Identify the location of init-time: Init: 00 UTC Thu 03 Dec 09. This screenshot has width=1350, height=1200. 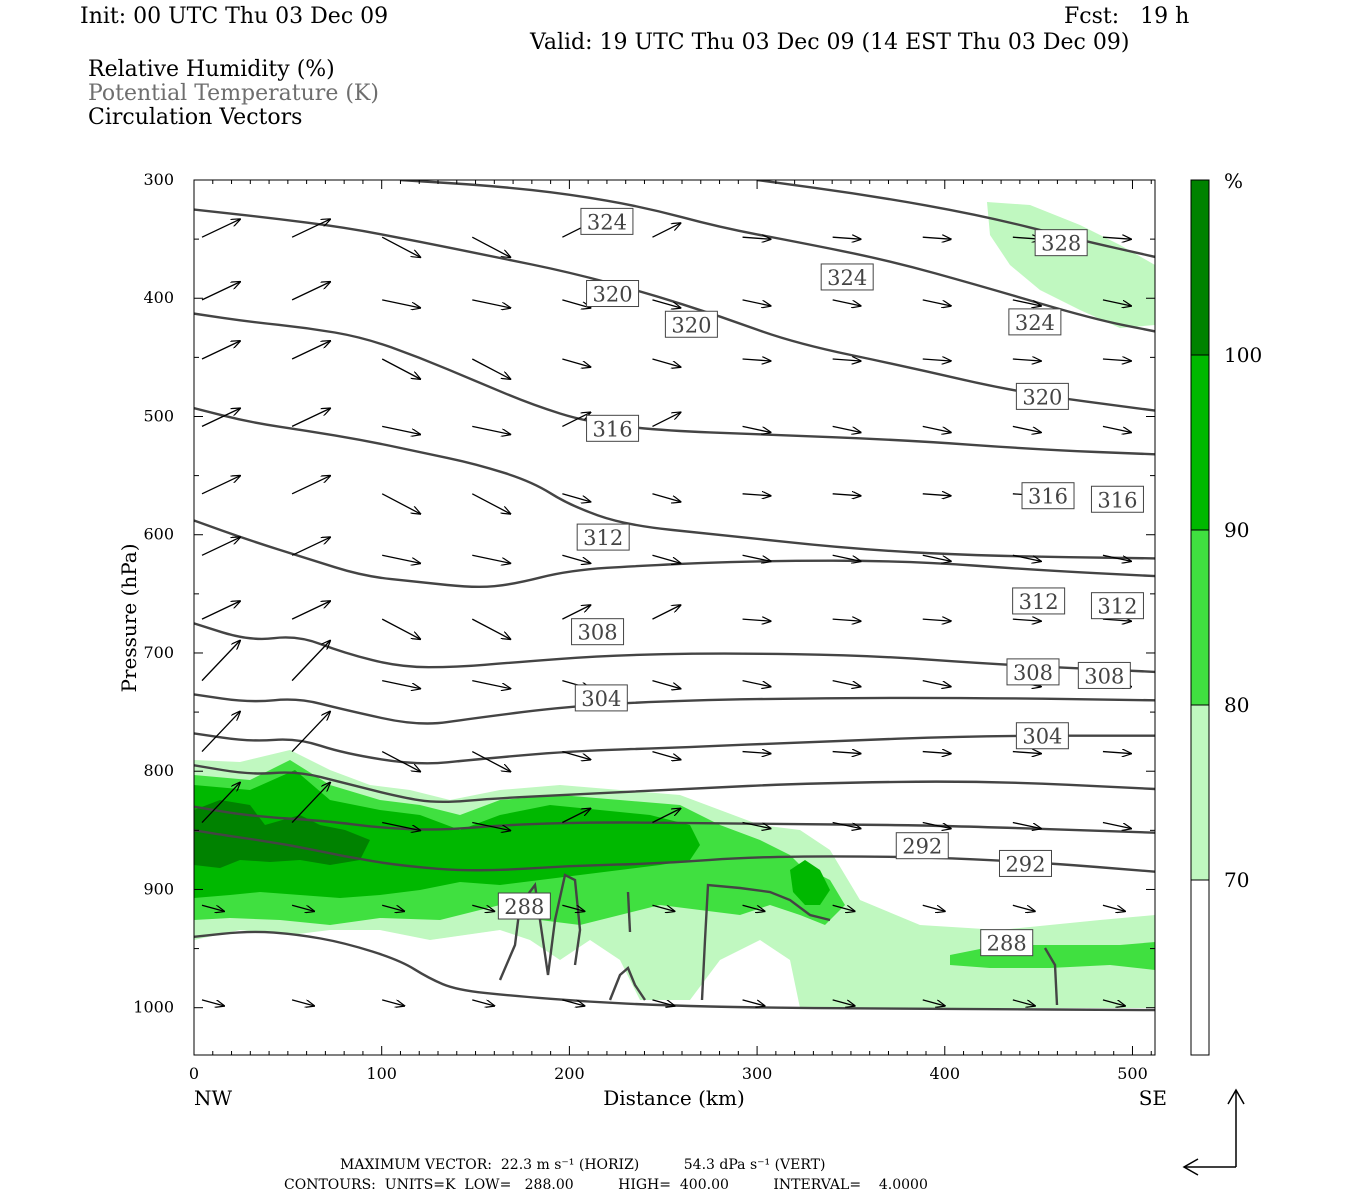
(234, 16).